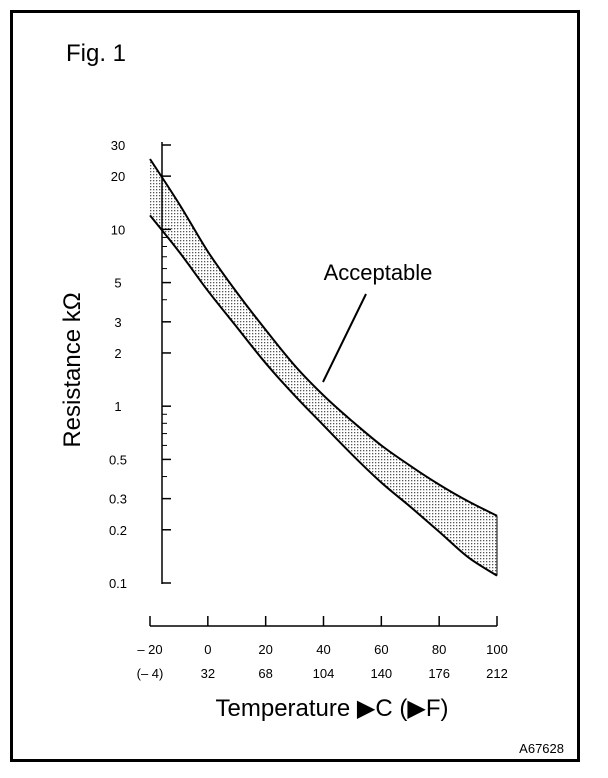  I want to click on x-tick-label-celsius: – 20, so click(149, 649).